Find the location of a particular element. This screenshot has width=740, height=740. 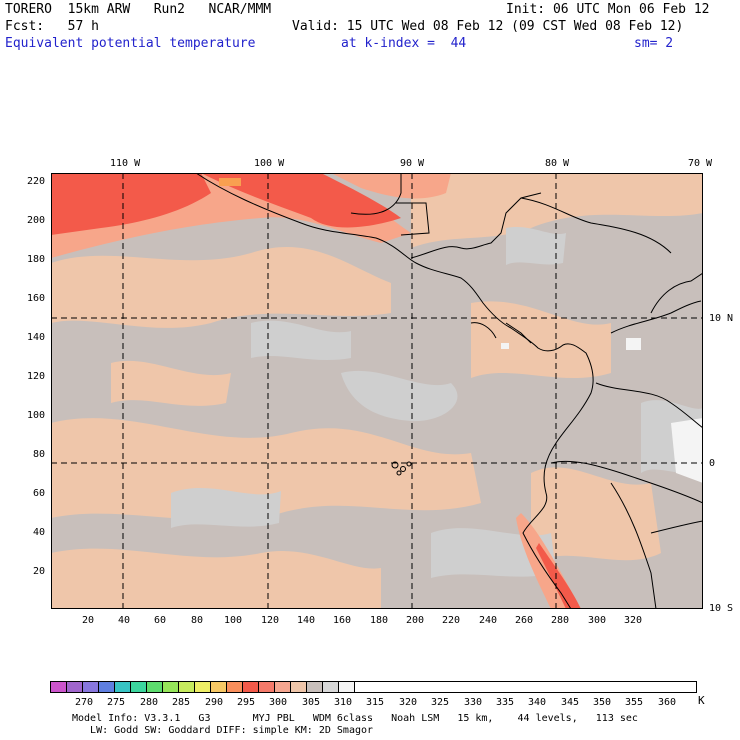

colorbar-label: 295 is located at coordinates (246, 702).